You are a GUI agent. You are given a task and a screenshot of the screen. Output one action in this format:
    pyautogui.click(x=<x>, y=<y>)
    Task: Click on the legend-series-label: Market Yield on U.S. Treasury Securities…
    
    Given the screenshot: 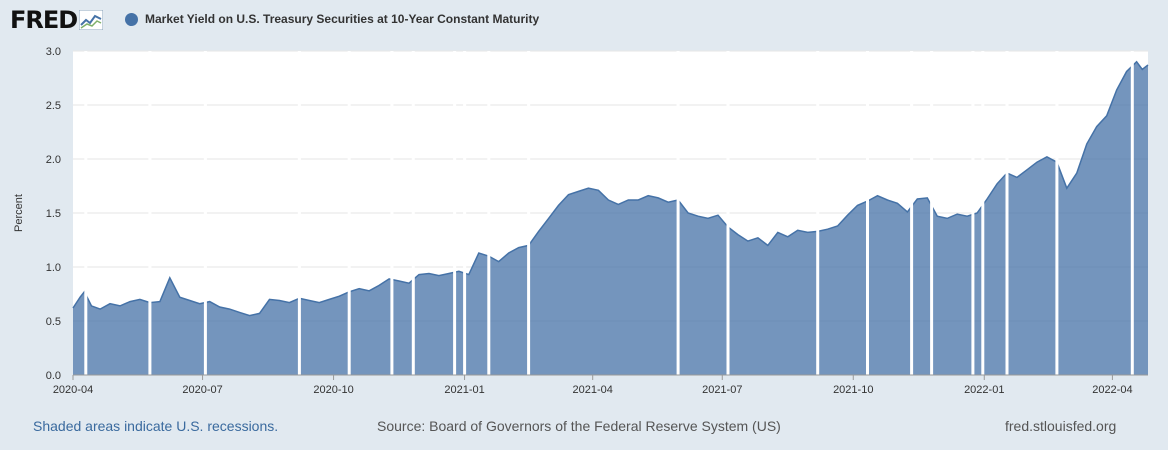 What is the action you would take?
    pyautogui.click(x=342, y=19)
    